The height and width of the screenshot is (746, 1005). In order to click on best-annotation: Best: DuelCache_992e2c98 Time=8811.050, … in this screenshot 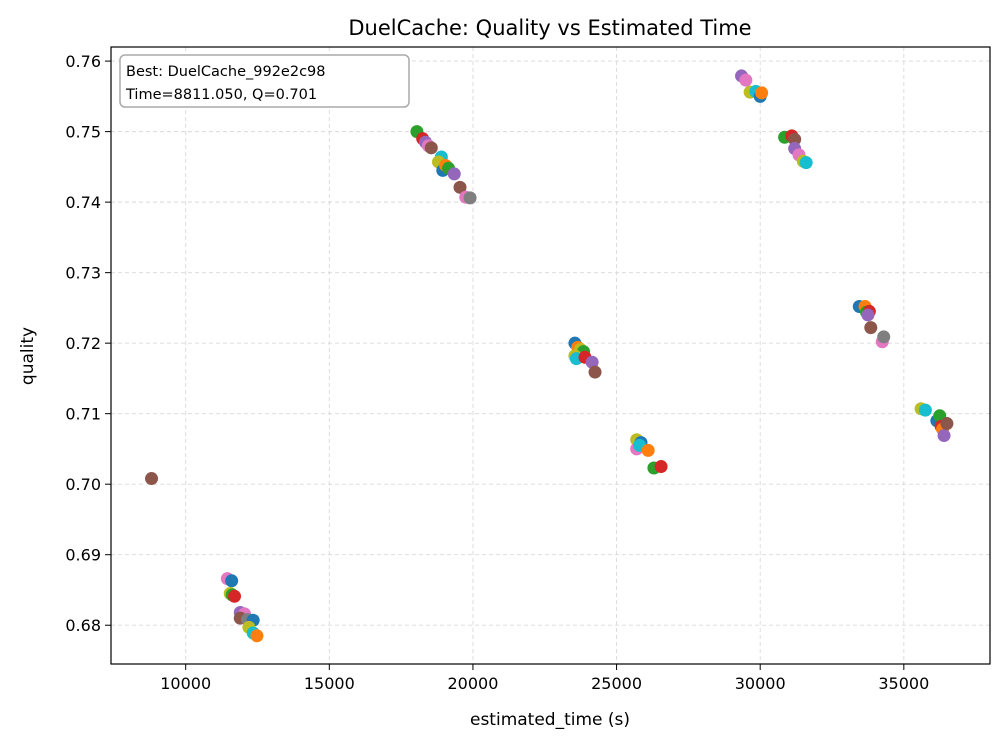, I will do `click(264, 81)`.